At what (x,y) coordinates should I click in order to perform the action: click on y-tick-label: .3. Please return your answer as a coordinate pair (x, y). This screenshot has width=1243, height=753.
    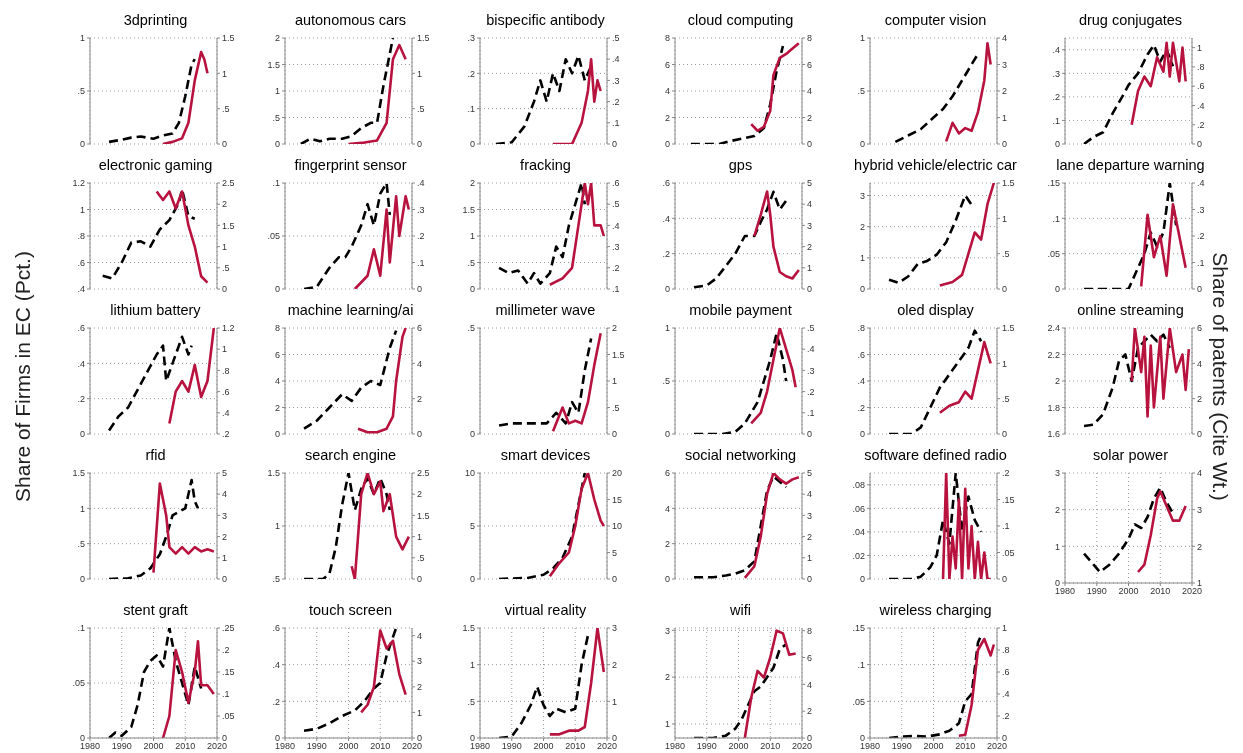
    Looking at the image, I should click on (471, 38).